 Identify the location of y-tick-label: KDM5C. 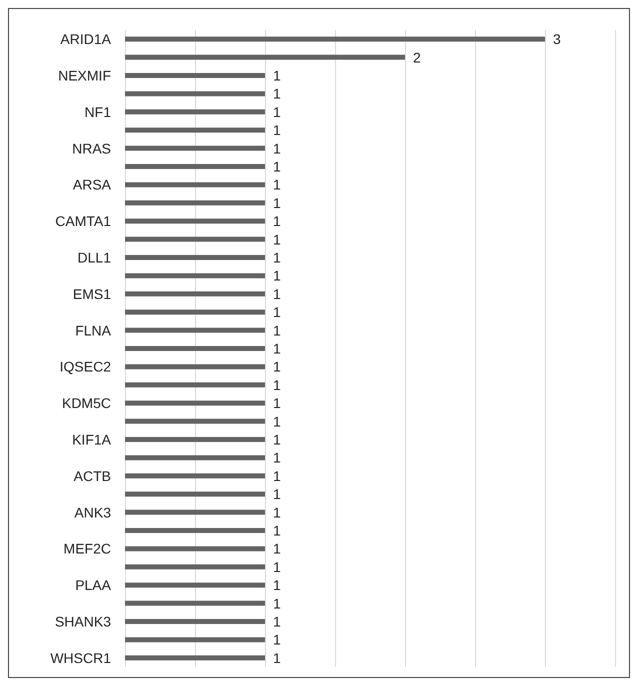
(86, 403).